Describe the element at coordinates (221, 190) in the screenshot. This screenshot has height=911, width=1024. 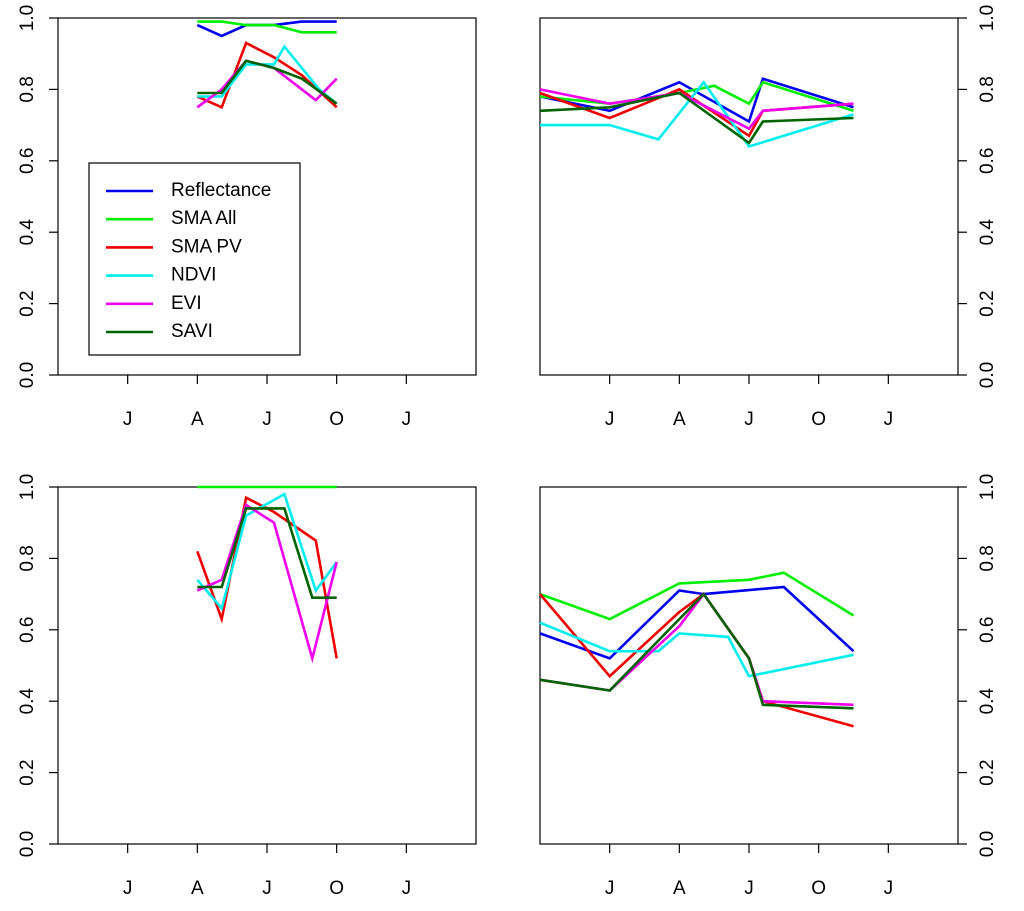
I see `legend-label: Reflectance` at that location.